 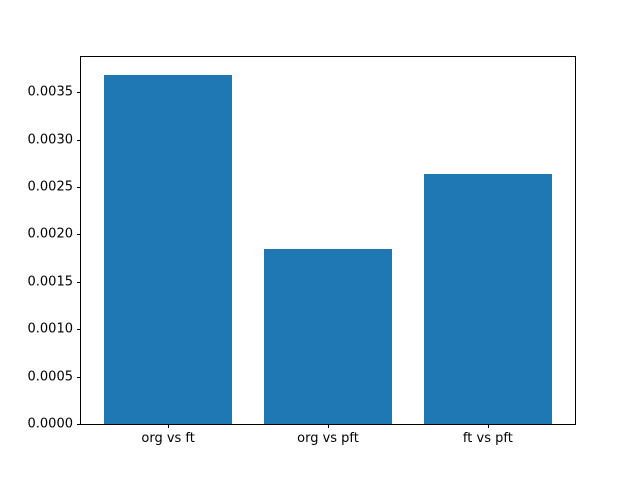 I want to click on y-tick-label: 0.0010, so click(x=50, y=329).